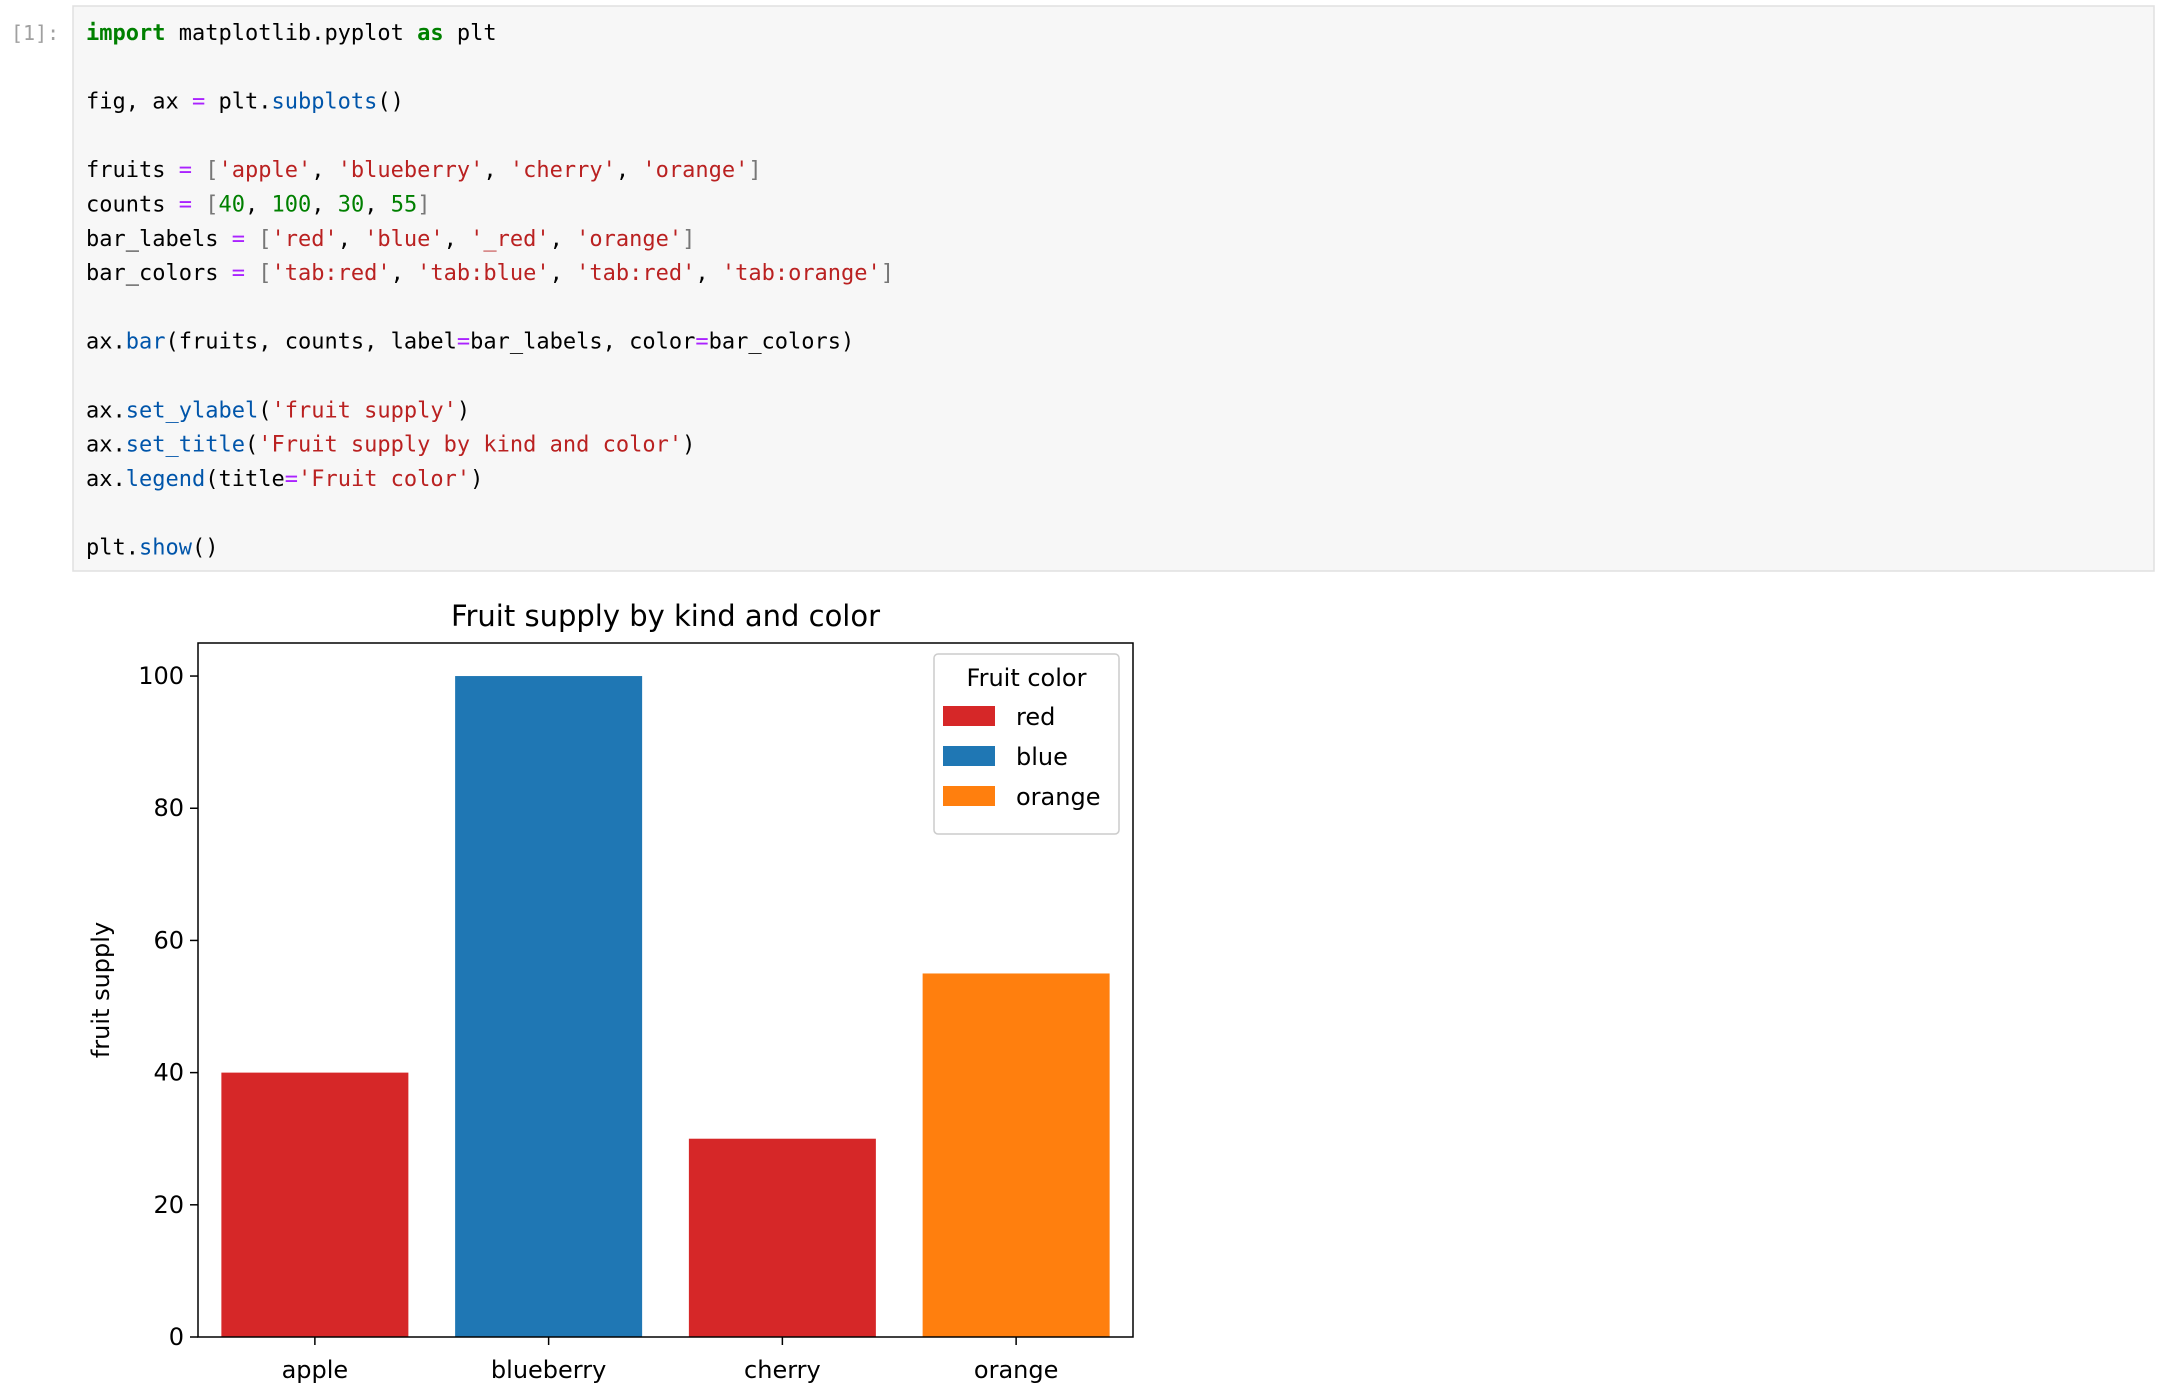  I want to click on y-tick-label: 20, so click(168, 1205).